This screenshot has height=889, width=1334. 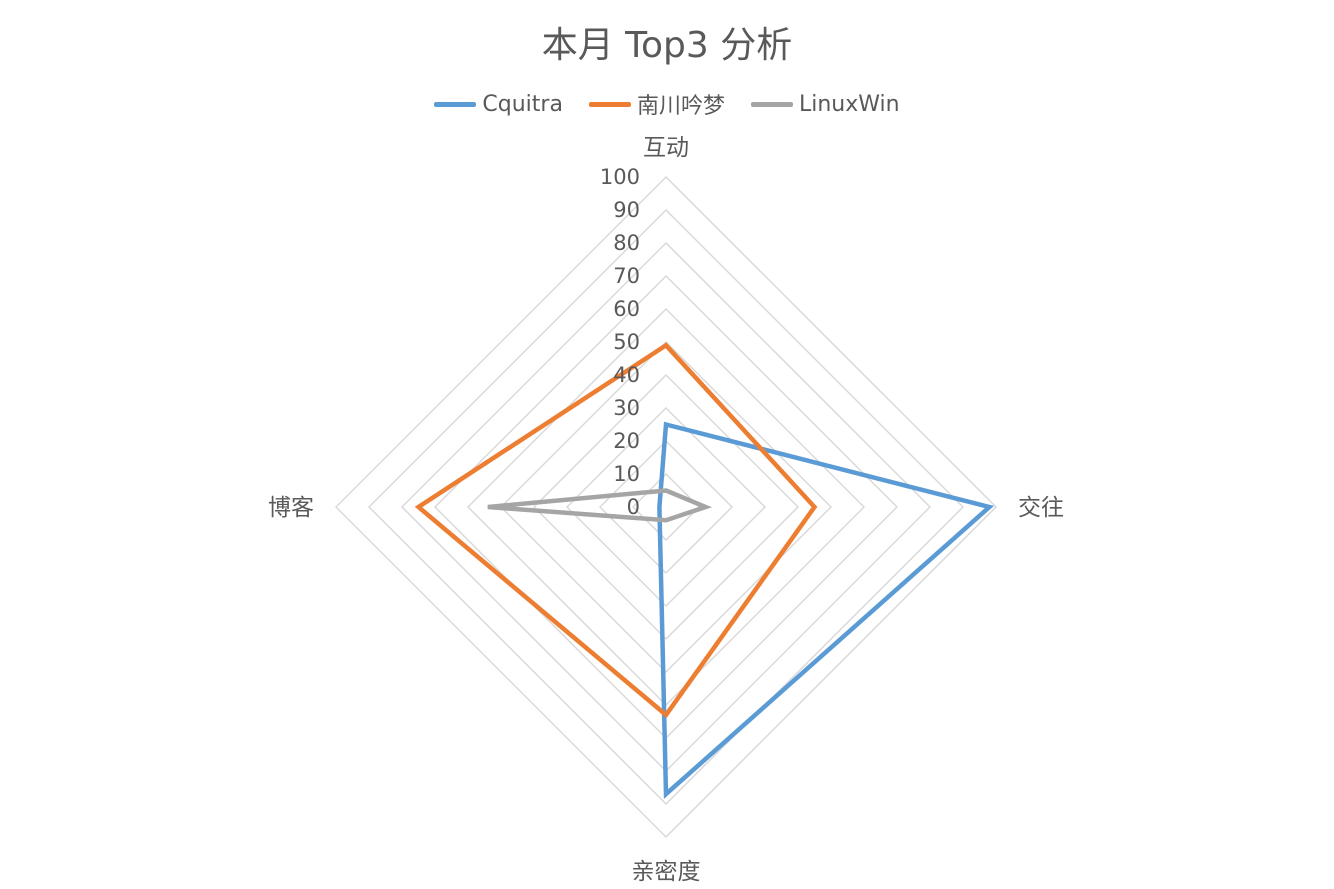 I want to click on legend-item-cquitra: Cquitra, so click(x=498, y=104).